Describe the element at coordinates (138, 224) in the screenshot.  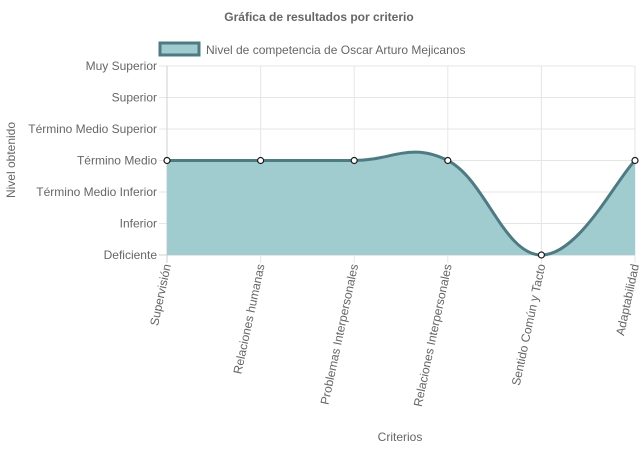
I see `y-tick-label: Inferior` at that location.